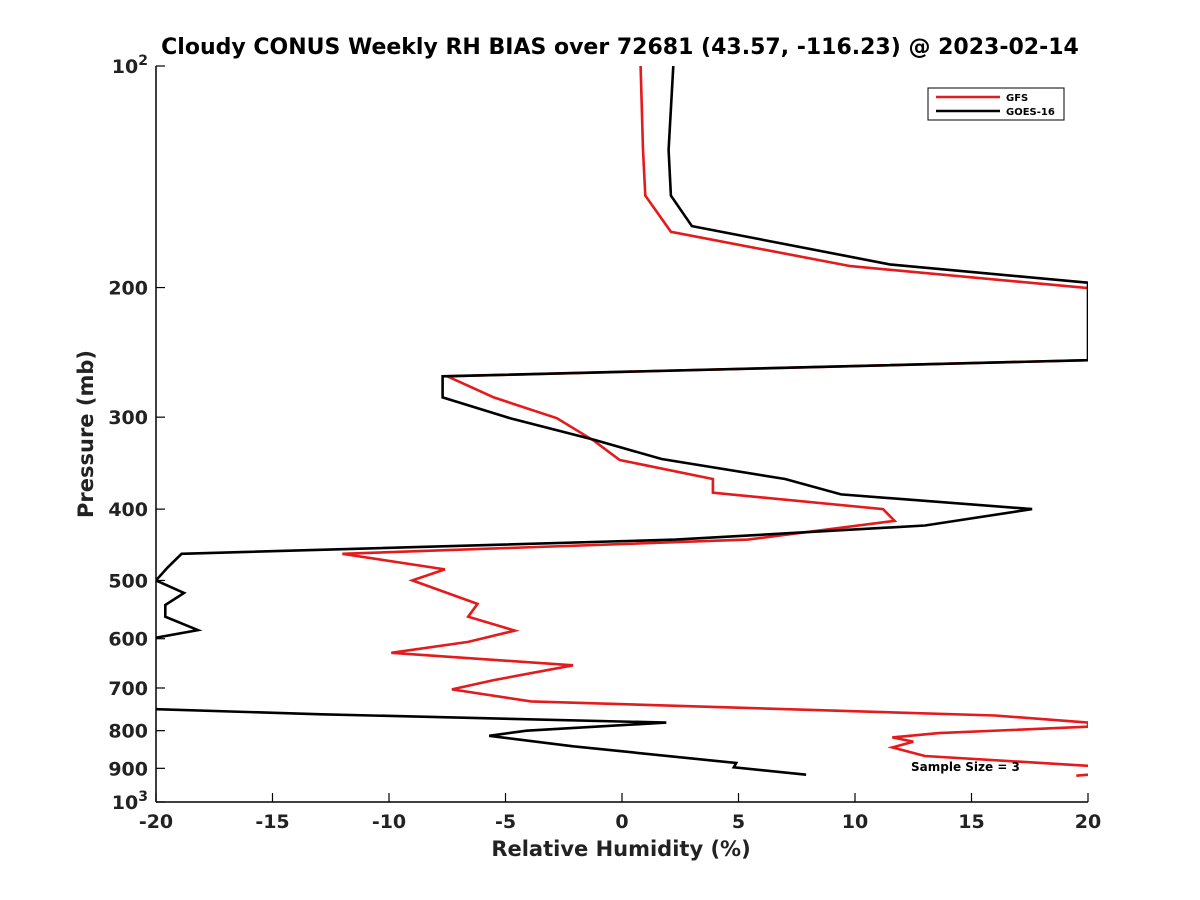 This screenshot has height=900, width=1200. What do you see at coordinates (272, 822) in the screenshot?
I see `x-tick-label: -15` at bounding box center [272, 822].